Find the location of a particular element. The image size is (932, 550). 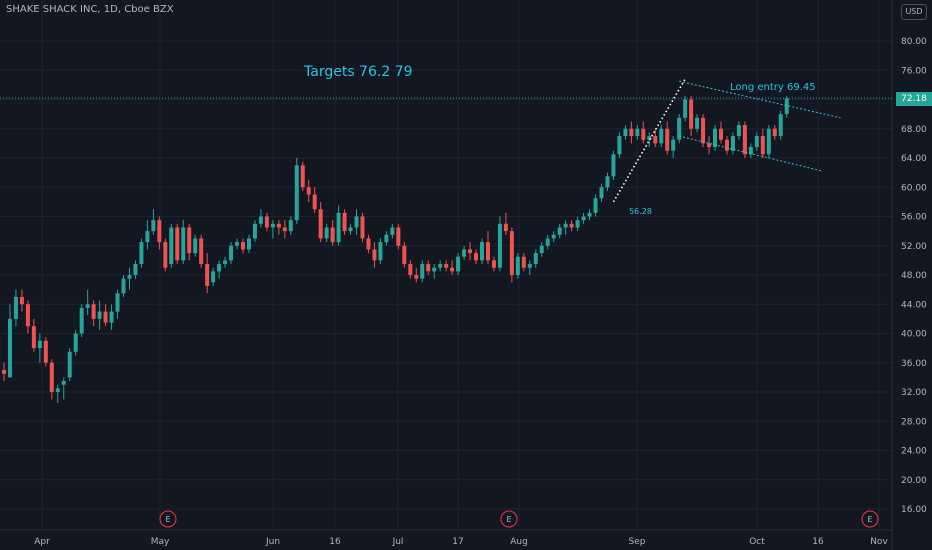

time-tick-label: May is located at coordinates (160, 542).